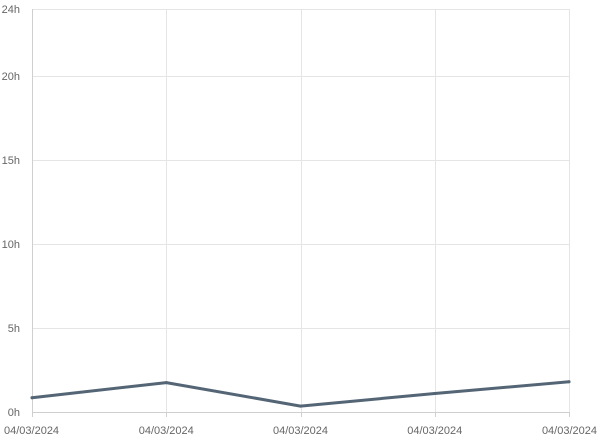 Image resolution: width=600 pixels, height=440 pixels. I want to click on series-line, so click(300, 394).